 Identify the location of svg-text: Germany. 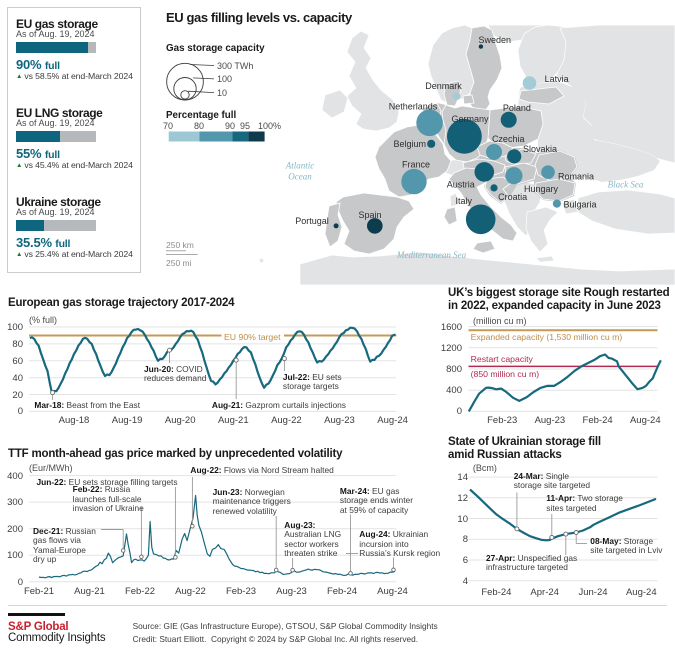
(470, 119).